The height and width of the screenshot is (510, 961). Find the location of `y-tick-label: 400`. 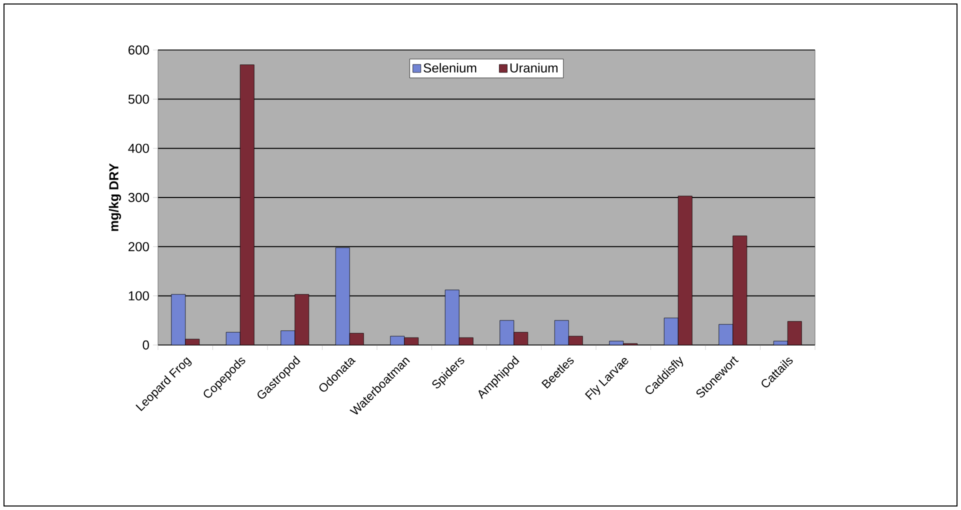

y-tick-label: 400 is located at coordinates (138, 148).